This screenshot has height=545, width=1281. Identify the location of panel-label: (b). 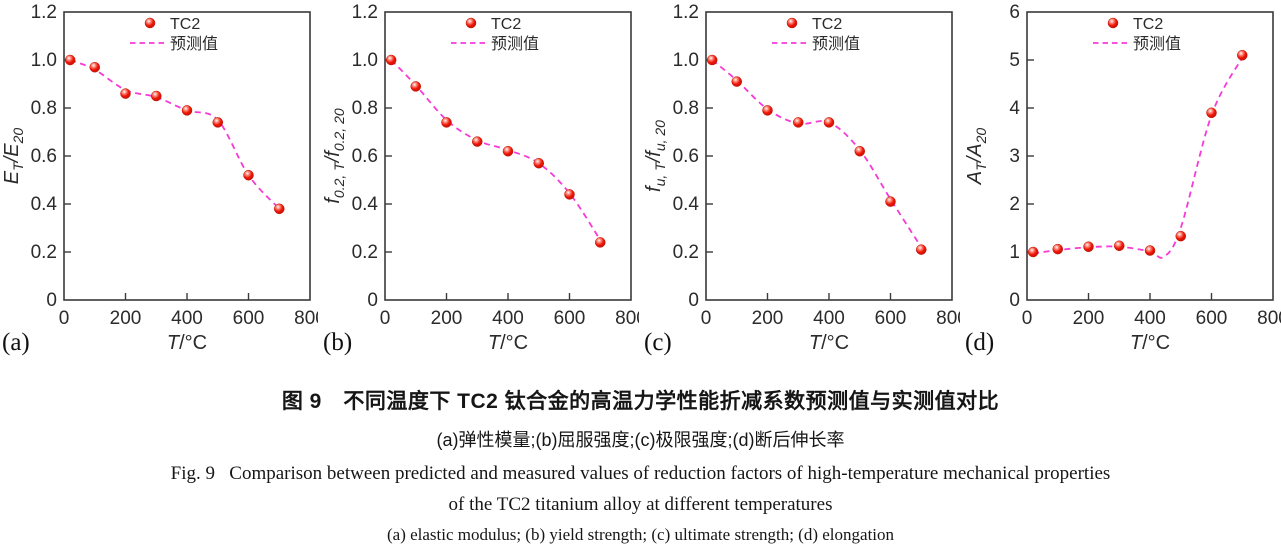
(337, 342).